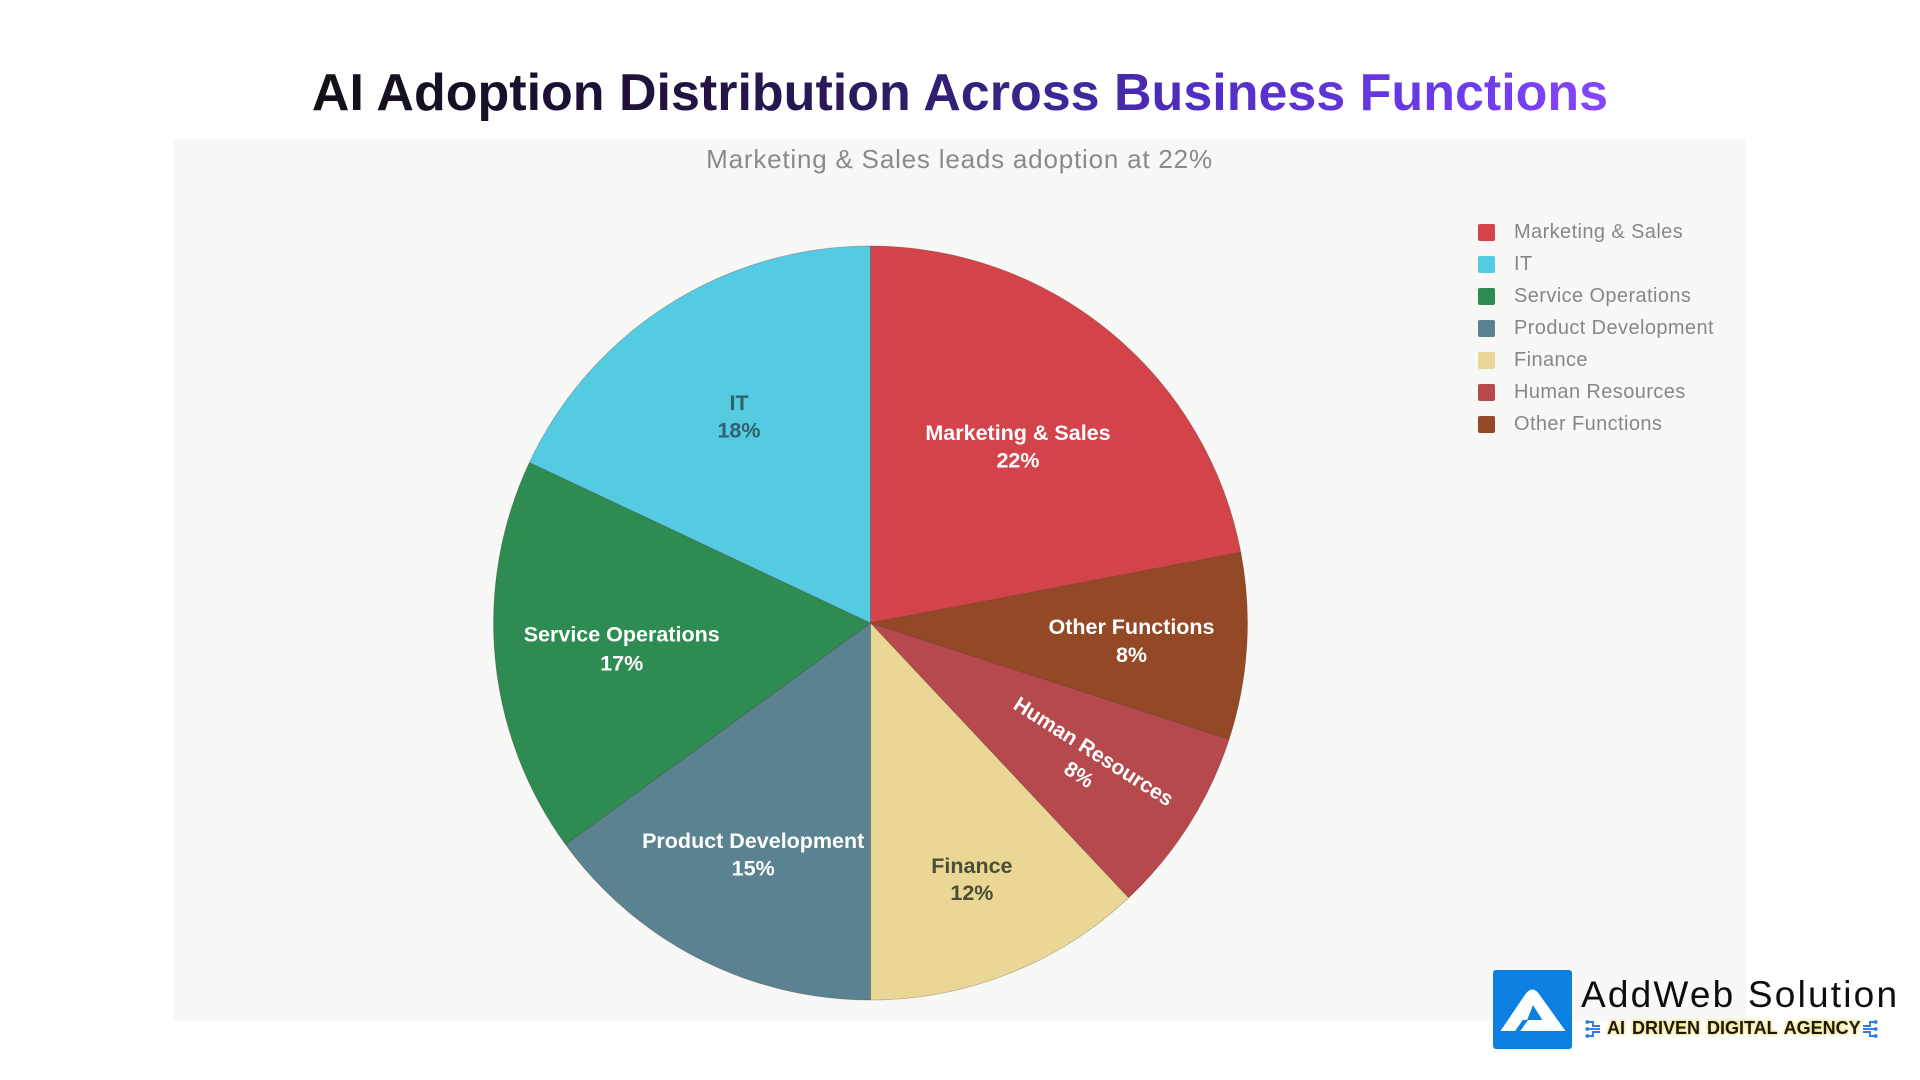  Describe the element at coordinates (753, 869) in the screenshot. I see `svg-text: 15%` at that location.